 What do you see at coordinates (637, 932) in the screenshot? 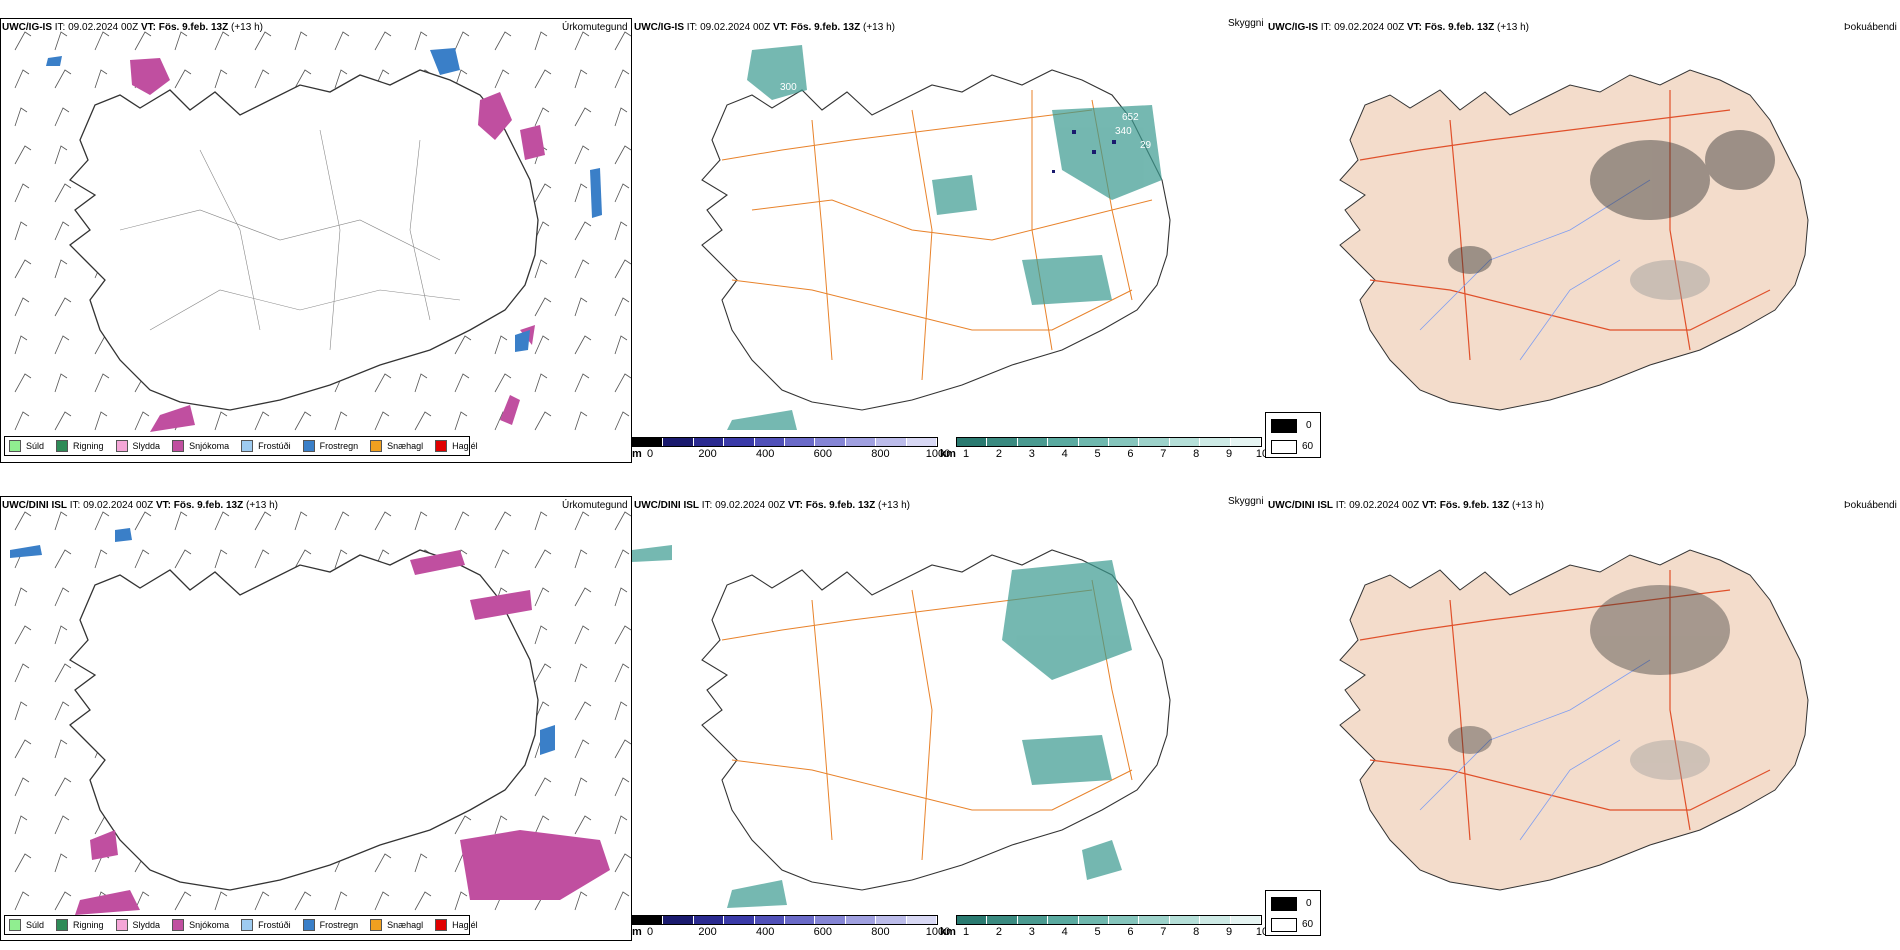
I see `row2-unit-m: m` at bounding box center [637, 932].